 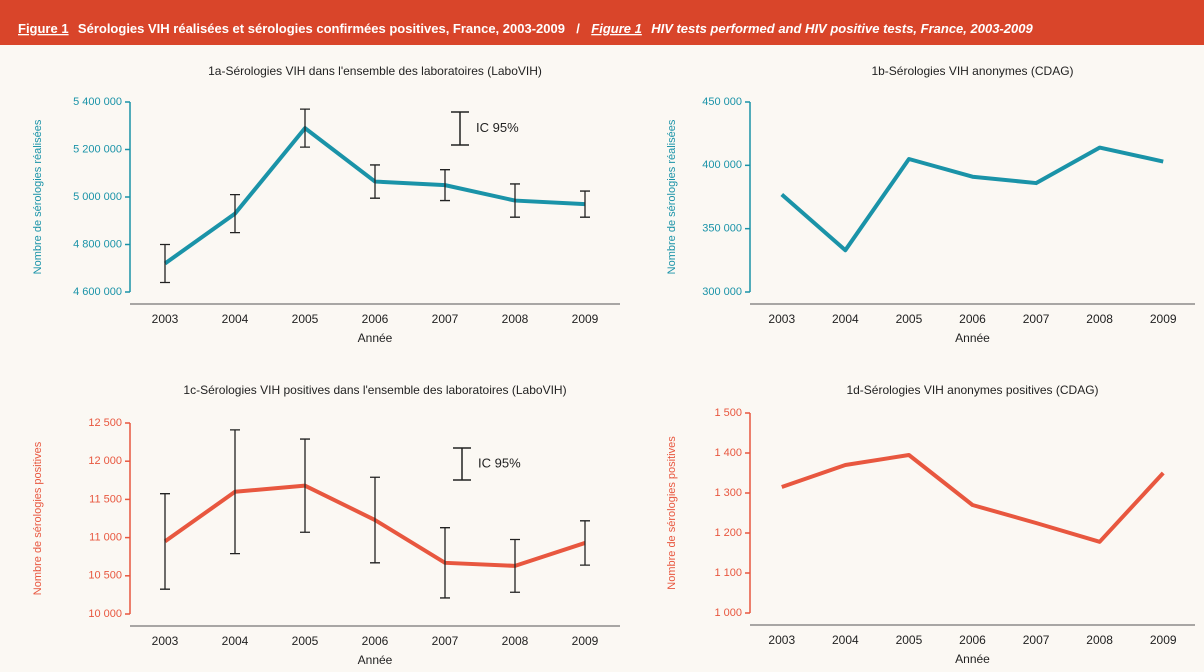 I want to click on y-tick-label: 11 000, so click(x=105, y=538).